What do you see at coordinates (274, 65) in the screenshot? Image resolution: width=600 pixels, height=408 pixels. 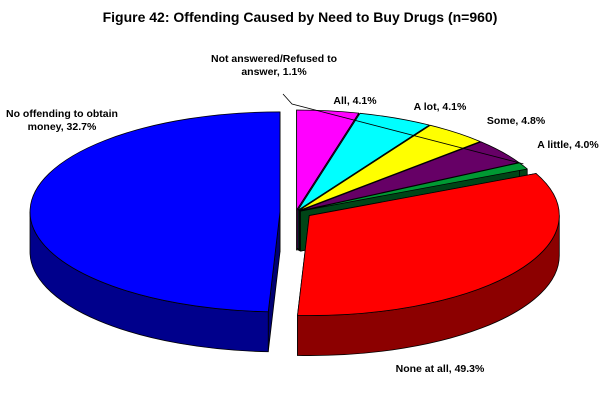 I see `slice-data-label: Not answered/Refused to answer, 1.1%` at bounding box center [274, 65].